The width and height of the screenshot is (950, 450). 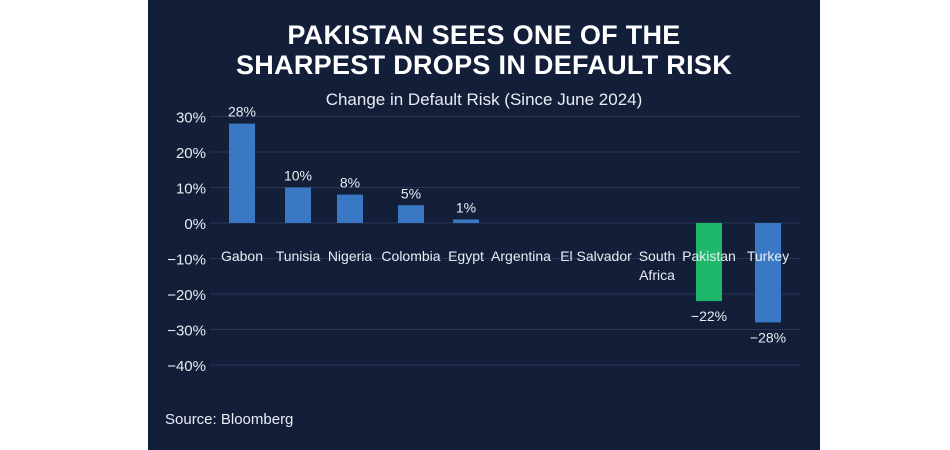 I want to click on y-tick-label: 10%, so click(x=191, y=189).